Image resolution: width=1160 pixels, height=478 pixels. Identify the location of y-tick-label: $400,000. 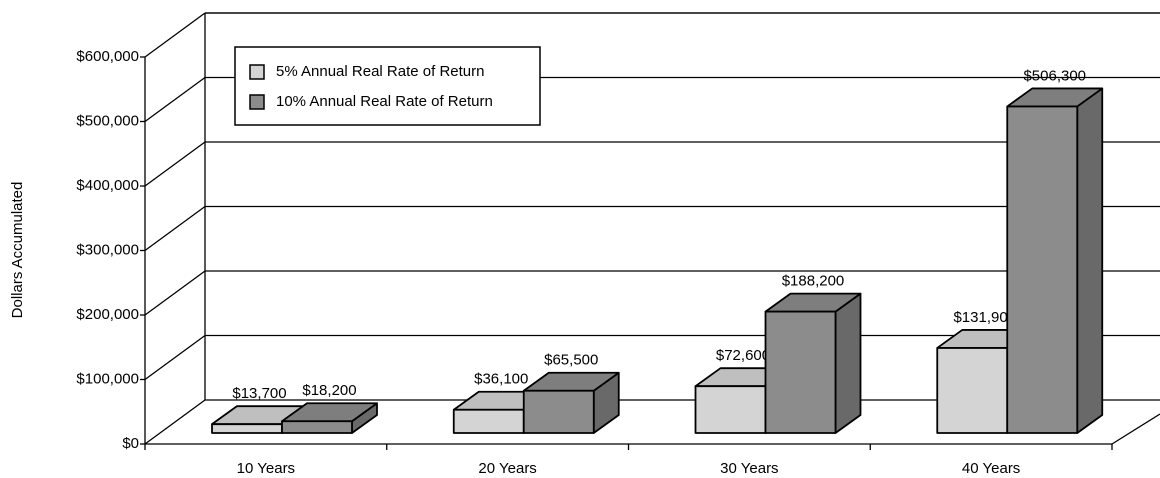
(107, 185).